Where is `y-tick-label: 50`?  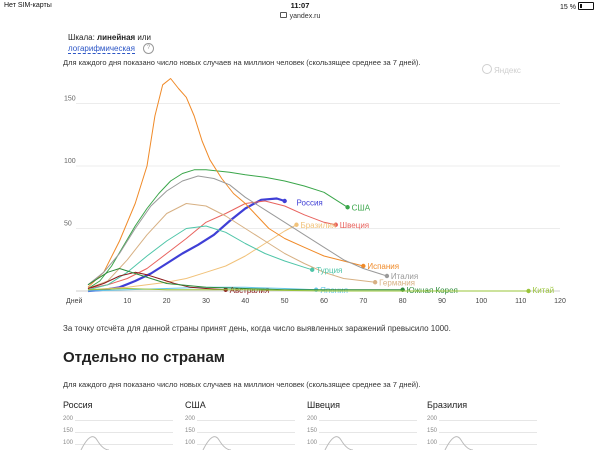 y-tick-label: 50 is located at coordinates (68, 224).